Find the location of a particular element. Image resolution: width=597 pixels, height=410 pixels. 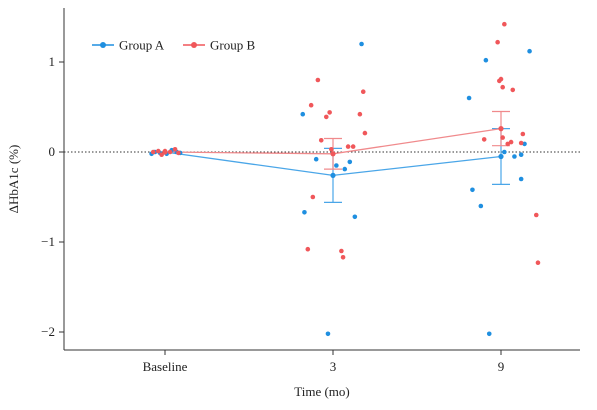

legend-label-group-b: Group B is located at coordinates (232, 45).